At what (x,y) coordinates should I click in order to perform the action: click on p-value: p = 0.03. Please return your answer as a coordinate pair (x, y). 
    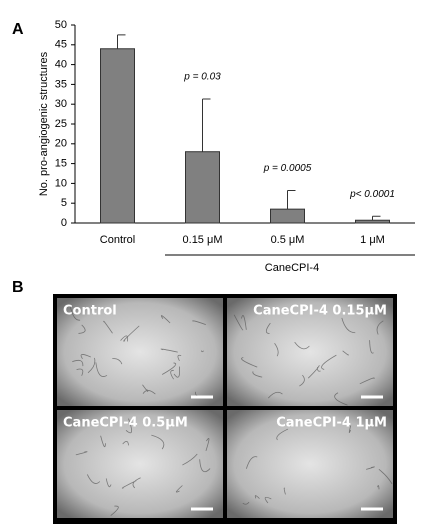
    Looking at the image, I should click on (202, 77).